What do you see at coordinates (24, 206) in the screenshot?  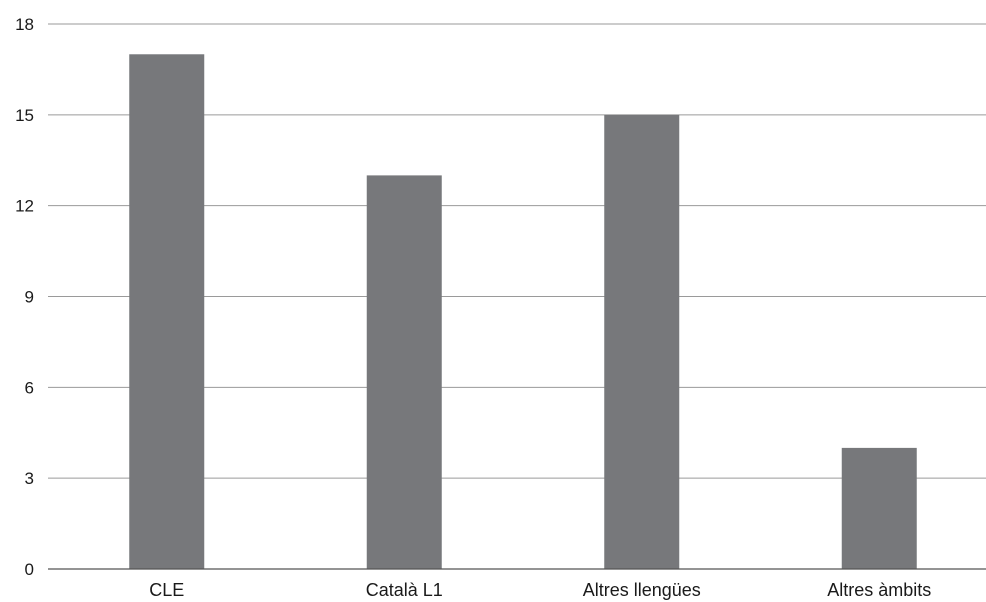 I see `y-tick-label: 12` at bounding box center [24, 206].